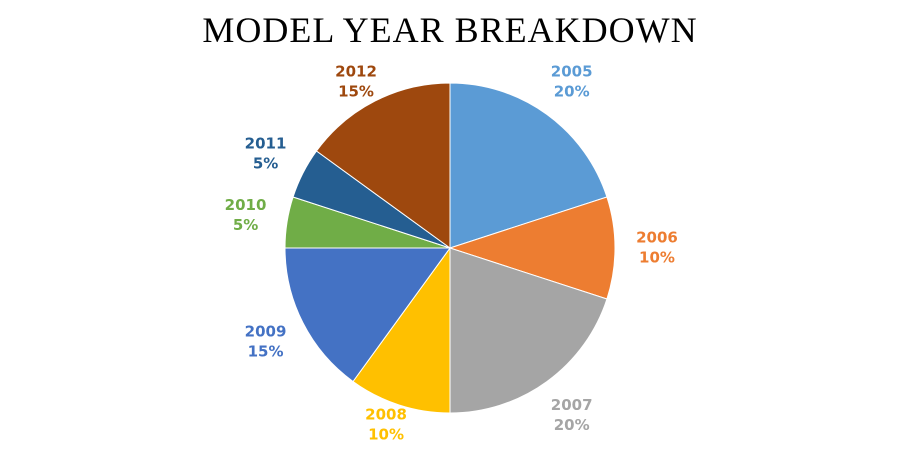 The width and height of the screenshot is (900, 450). What do you see at coordinates (386, 415) in the screenshot?
I see `slice-category-label: 2008` at bounding box center [386, 415].